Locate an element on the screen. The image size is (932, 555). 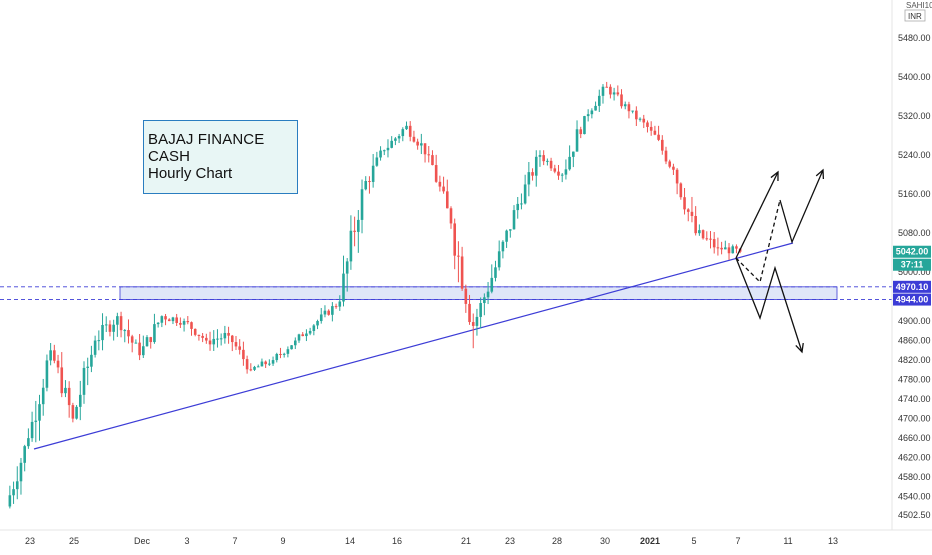
currency-box is located at coordinates (915, 15).